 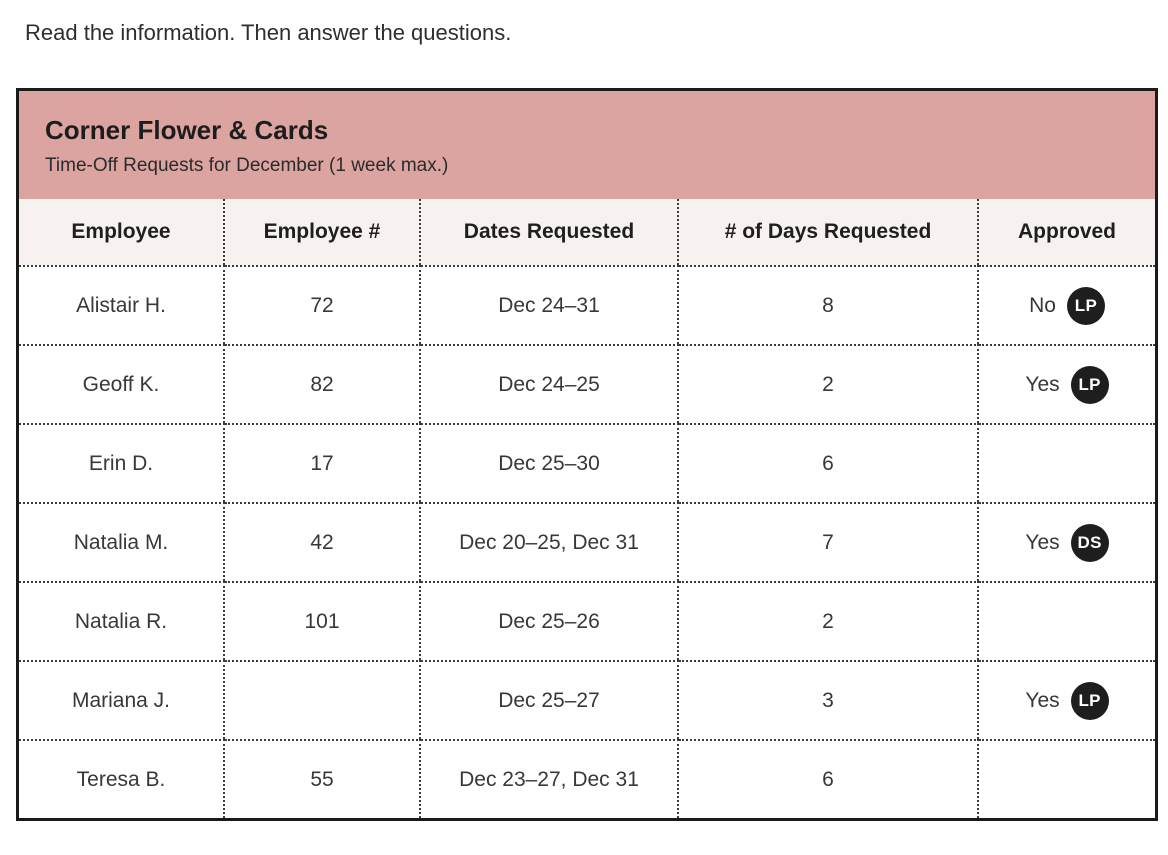 I want to click on card-title: Corner Flower & Cards, so click(x=187, y=130).